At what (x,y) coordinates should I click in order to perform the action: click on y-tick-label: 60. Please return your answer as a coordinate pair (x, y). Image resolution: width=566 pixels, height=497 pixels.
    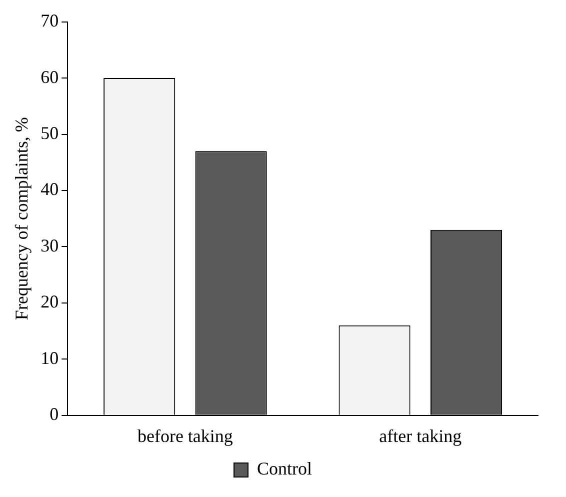
    Looking at the image, I should click on (49, 76).